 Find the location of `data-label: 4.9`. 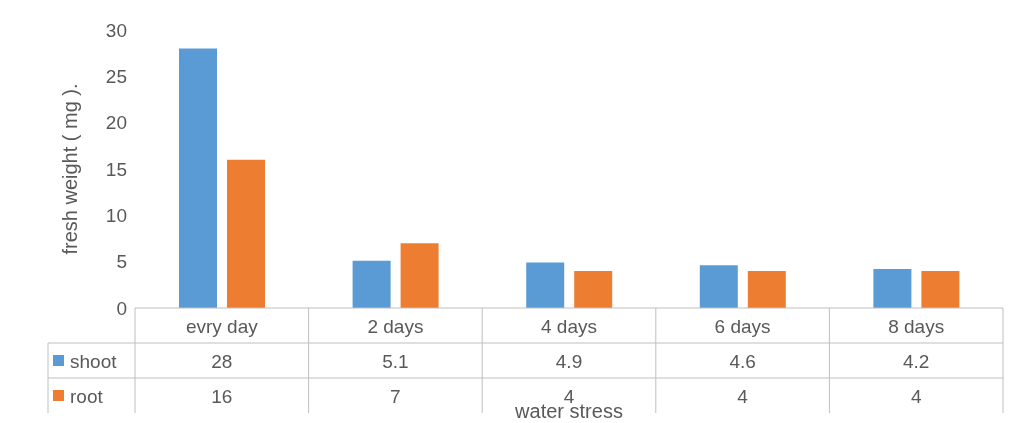

data-label: 4.9 is located at coordinates (569, 361).